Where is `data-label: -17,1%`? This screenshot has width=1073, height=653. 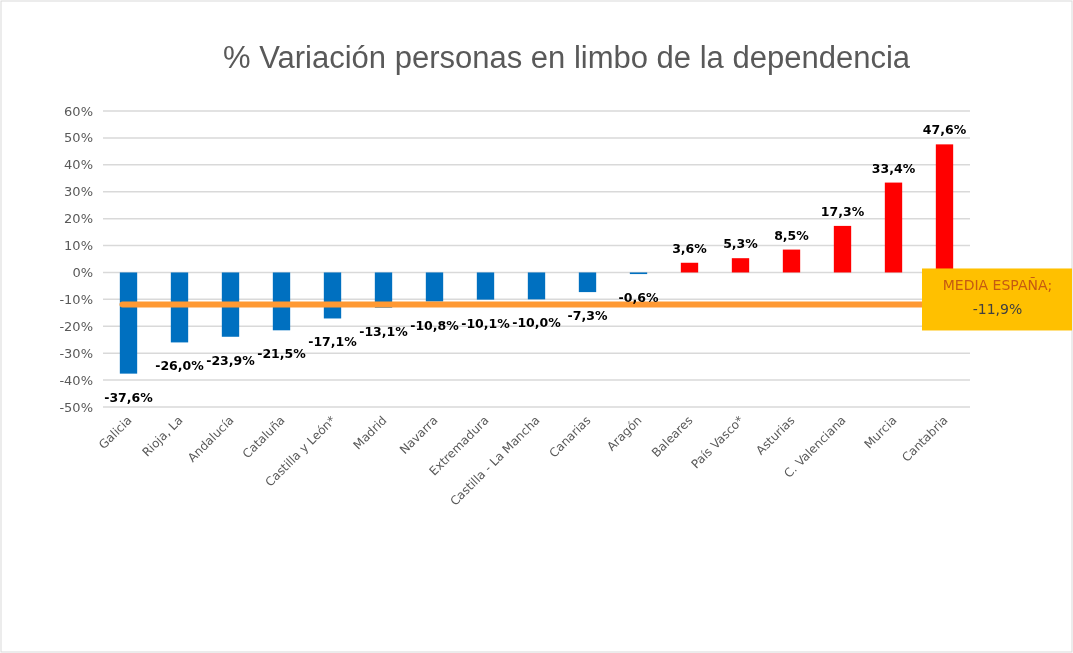
data-label: -17,1% is located at coordinates (333, 342).